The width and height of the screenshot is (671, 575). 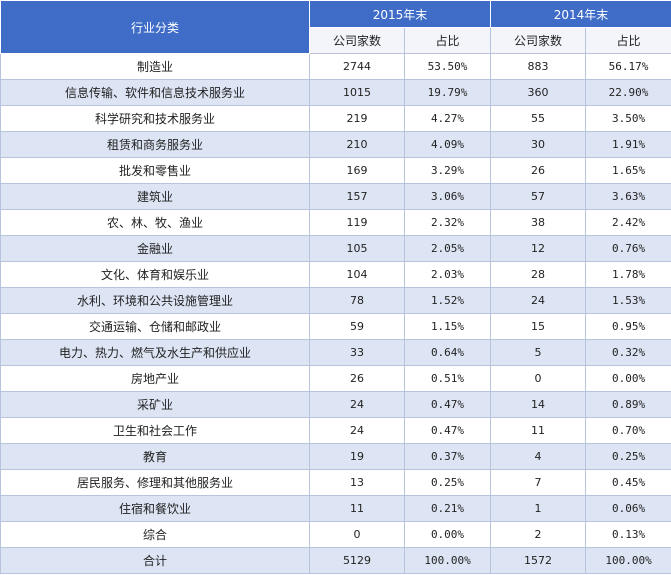 What do you see at coordinates (155, 170) in the screenshot?
I see `industry-cell: 批发和零售业` at bounding box center [155, 170].